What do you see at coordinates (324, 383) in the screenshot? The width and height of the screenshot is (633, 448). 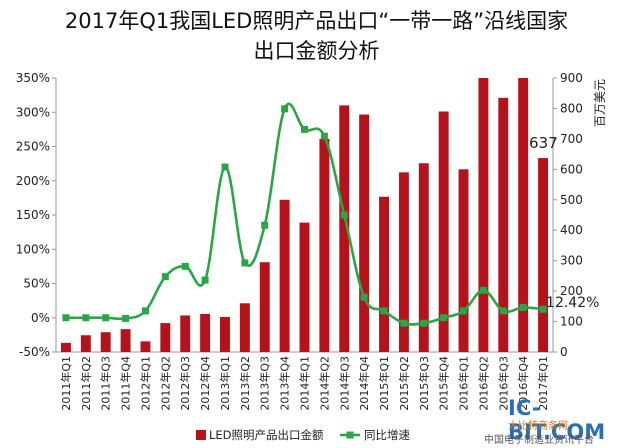 I see `x-tick-label: 2014年Q2` at bounding box center [324, 383].